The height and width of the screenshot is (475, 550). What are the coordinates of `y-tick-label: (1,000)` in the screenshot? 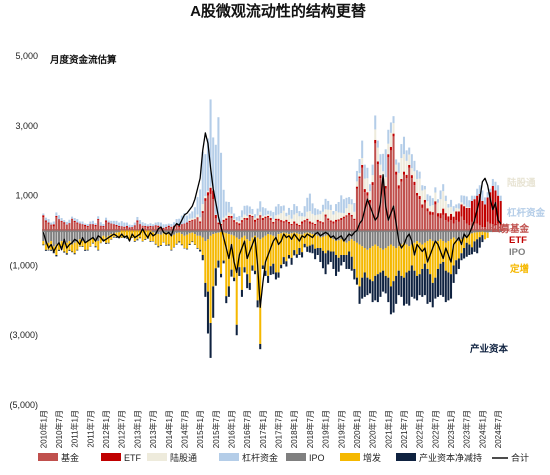 It's located at (23, 265).